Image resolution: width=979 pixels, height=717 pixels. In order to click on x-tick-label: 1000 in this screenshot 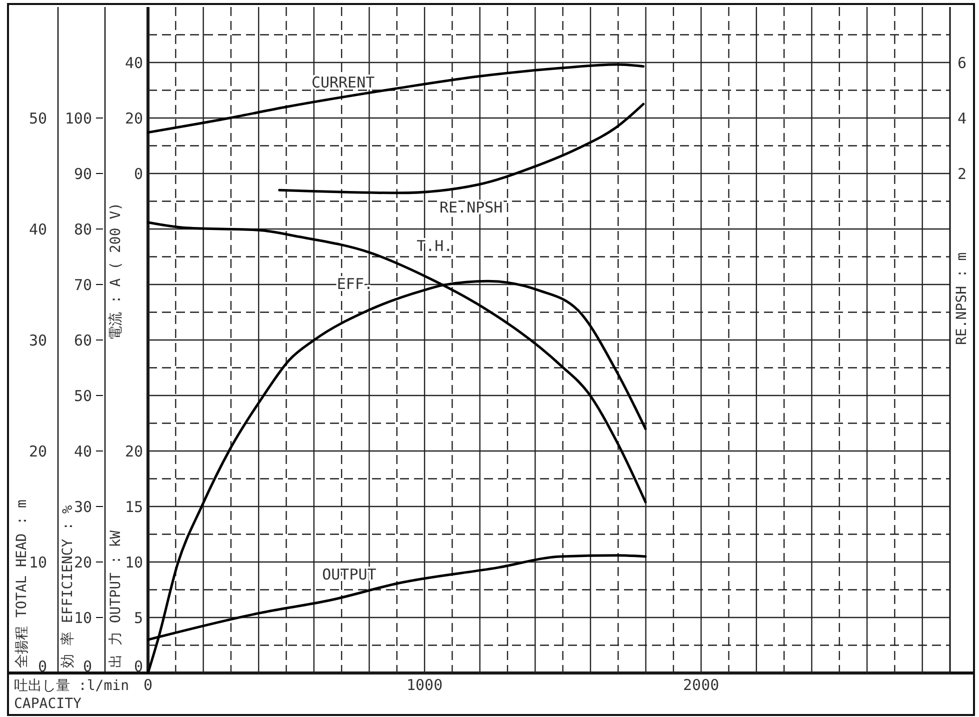, I will do `click(424, 685)`.